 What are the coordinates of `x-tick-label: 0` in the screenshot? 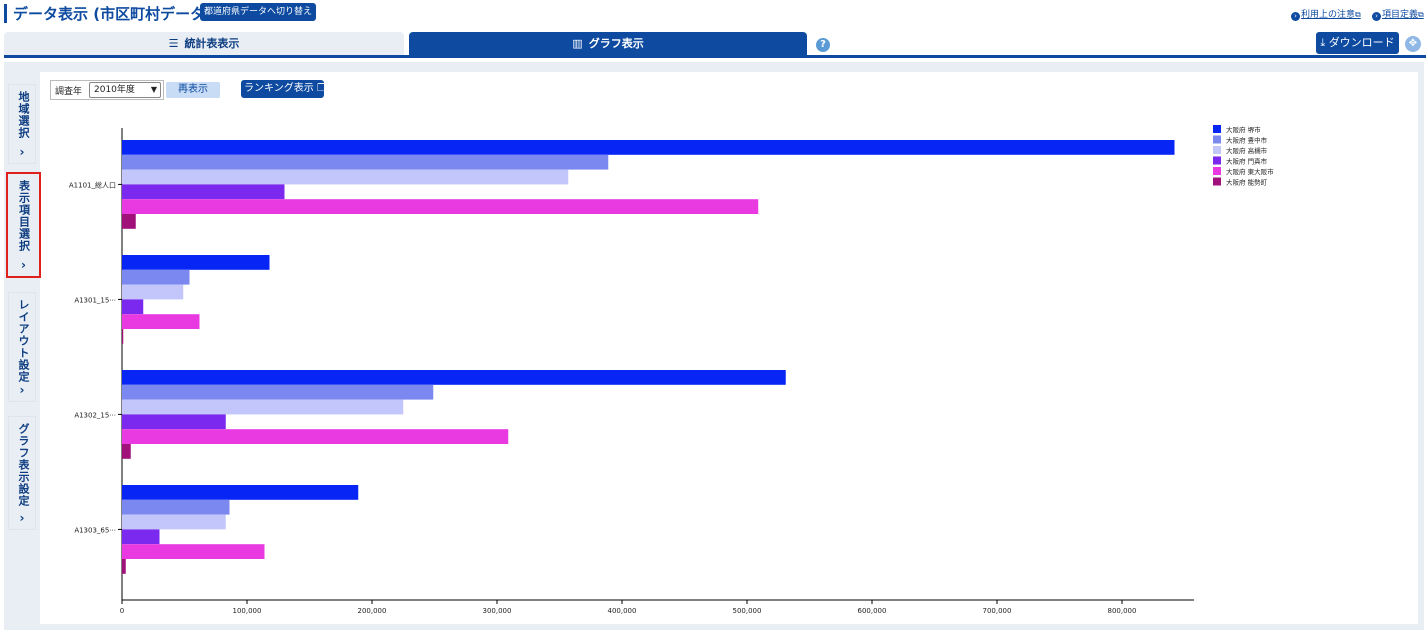 It's located at (122, 611).